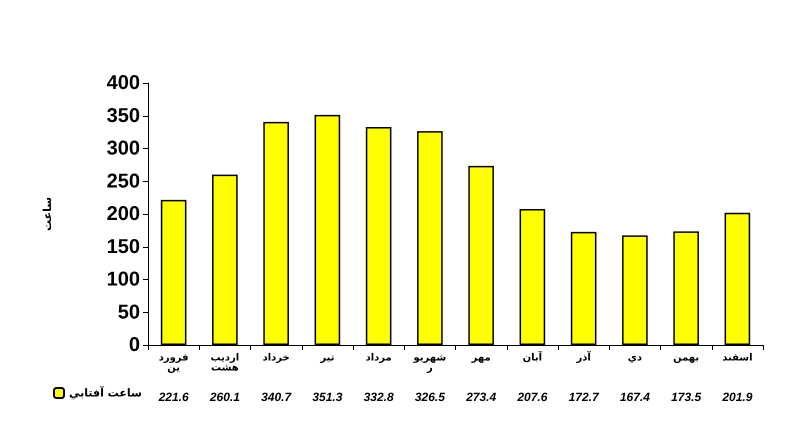  I want to click on data-label: 326.5, so click(430, 397).